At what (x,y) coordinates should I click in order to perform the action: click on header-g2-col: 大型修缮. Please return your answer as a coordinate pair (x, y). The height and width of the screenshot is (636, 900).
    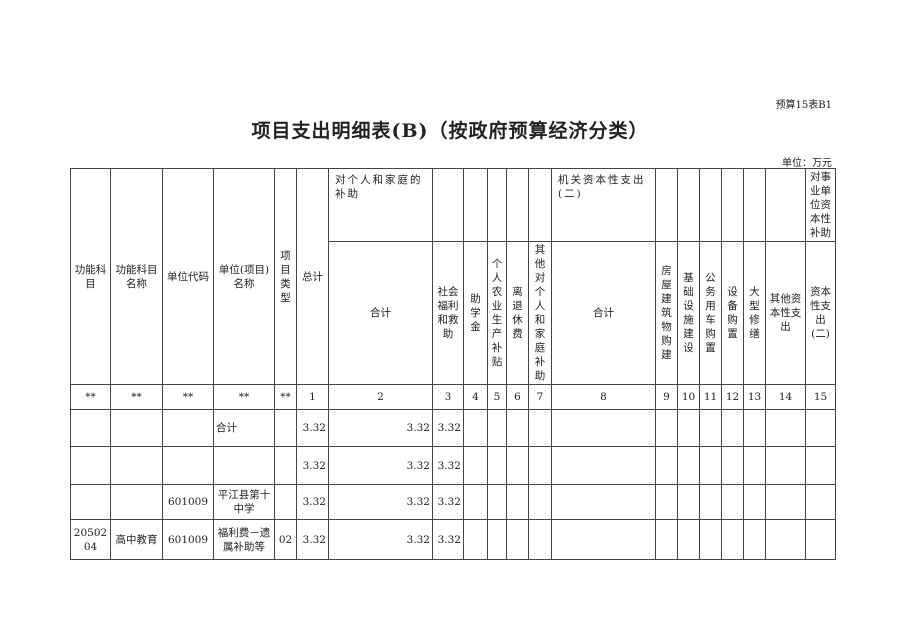
    Looking at the image, I should click on (754, 313).